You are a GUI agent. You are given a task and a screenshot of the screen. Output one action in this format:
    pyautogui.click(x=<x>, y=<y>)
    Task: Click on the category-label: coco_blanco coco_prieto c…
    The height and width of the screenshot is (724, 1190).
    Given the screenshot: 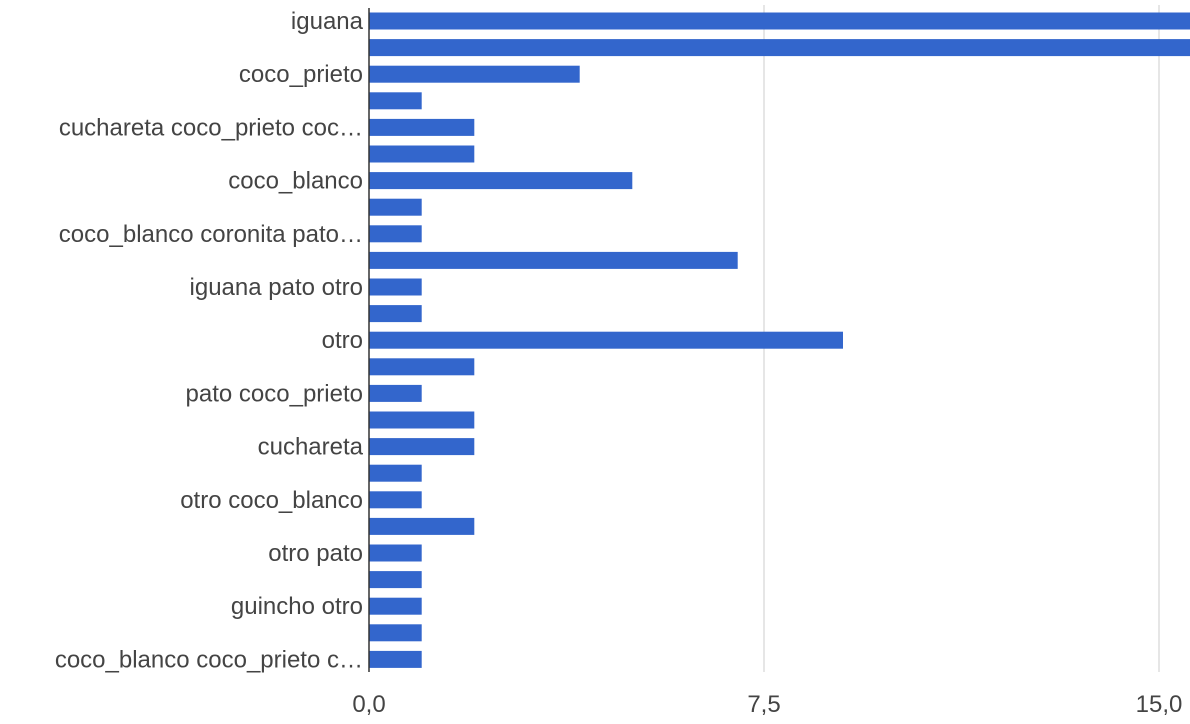 What is the action you would take?
    pyautogui.click(x=209, y=659)
    